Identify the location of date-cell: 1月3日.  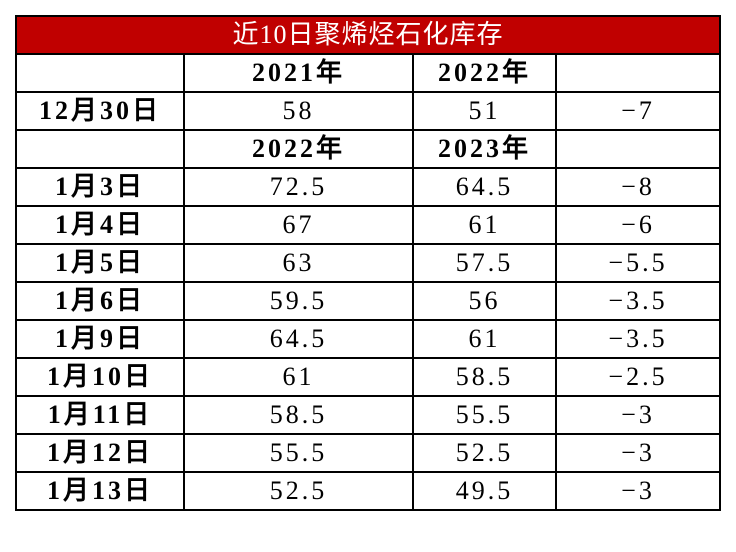
(100, 187).